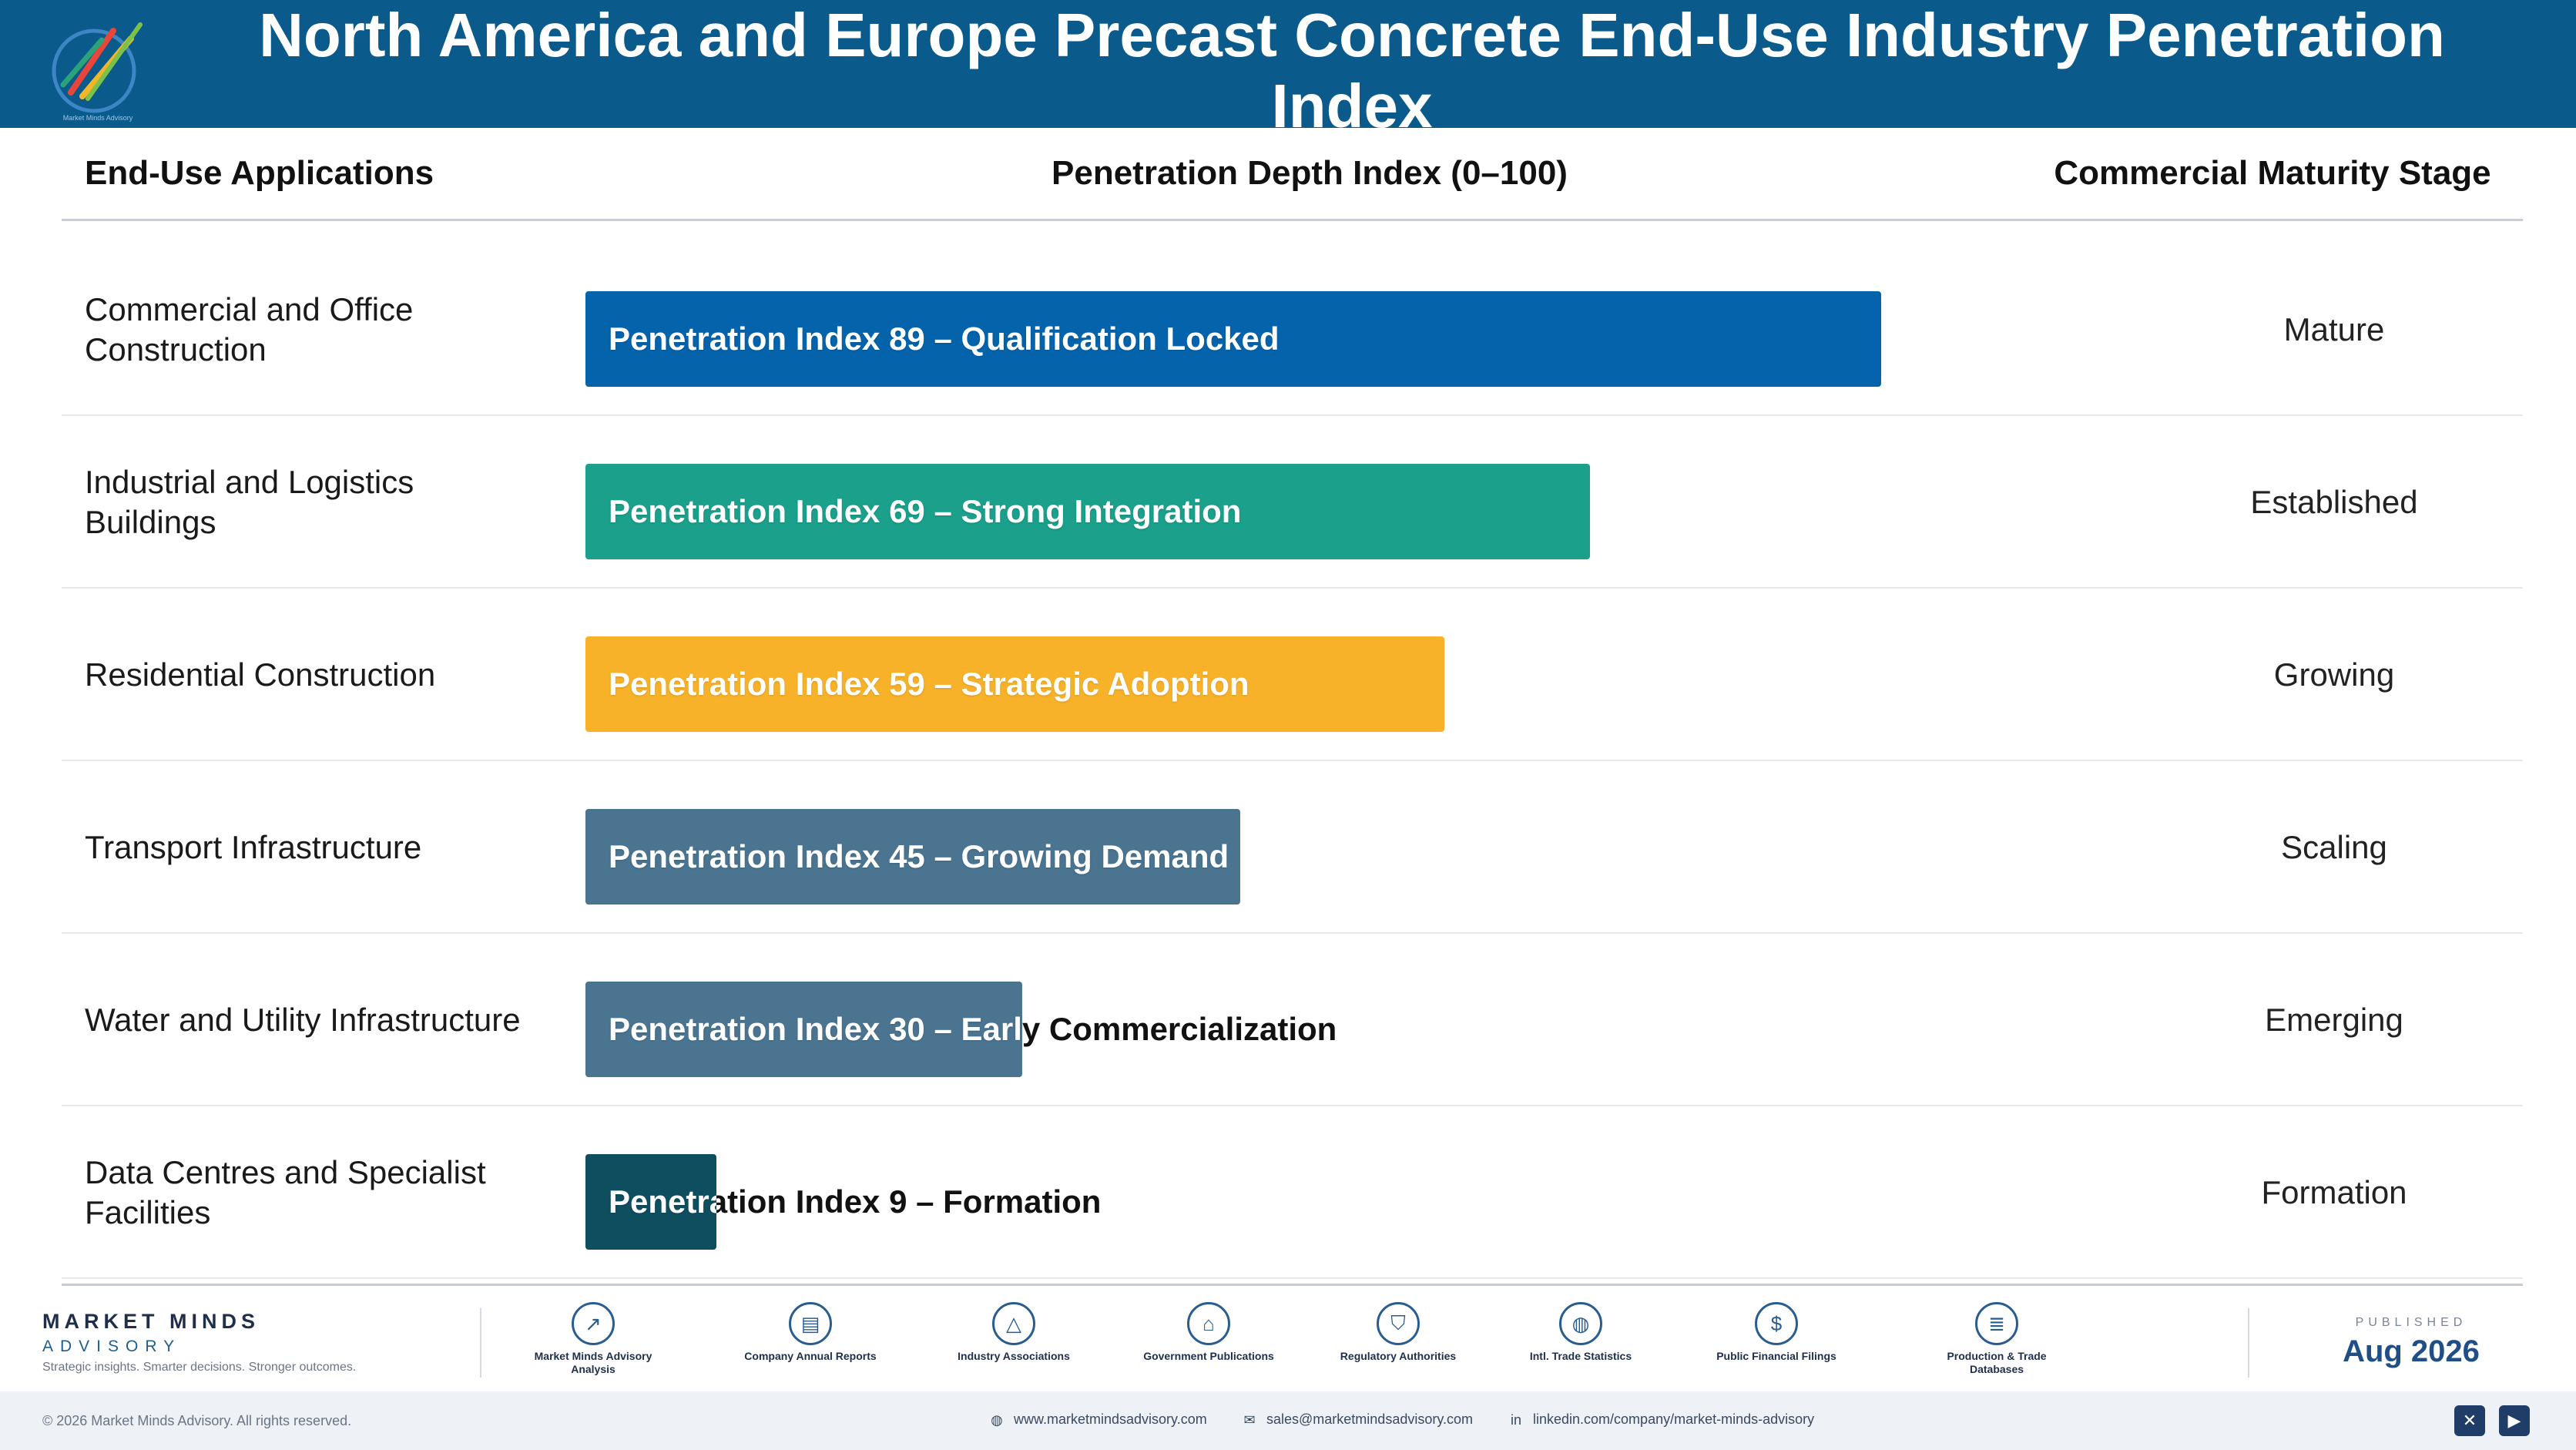 The height and width of the screenshot is (1450, 2576). Describe the element at coordinates (2411, 1351) in the screenshot. I see `published-date: Aug 2026` at that location.